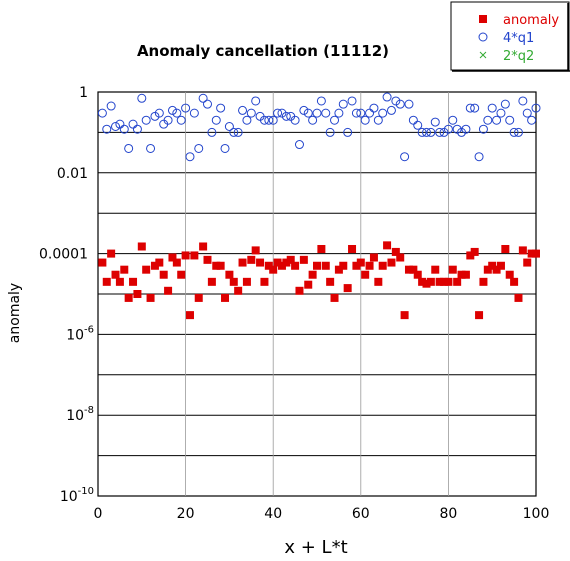  What do you see at coordinates (448, 514) in the screenshot?
I see `x-tick-label: 80` at bounding box center [448, 514].